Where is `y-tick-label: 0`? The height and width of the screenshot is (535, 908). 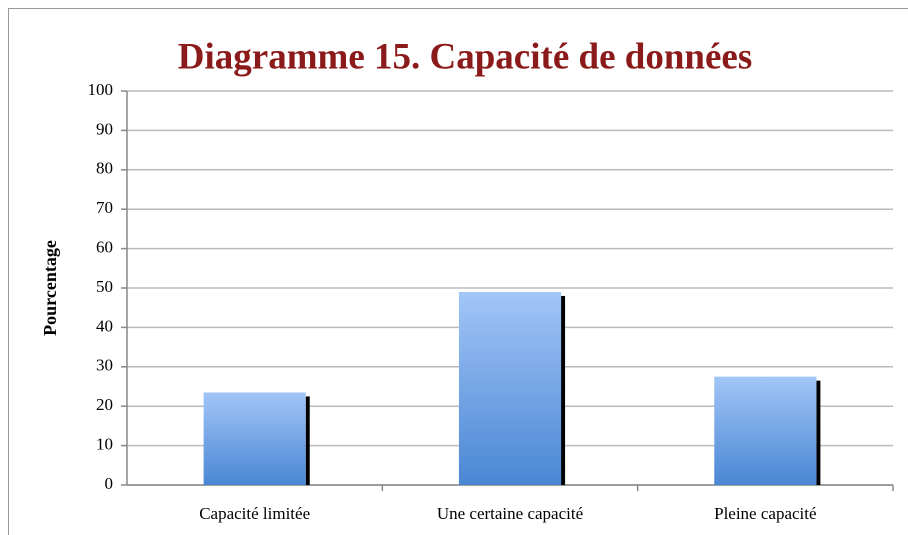 y-tick-label: 0 is located at coordinates (109, 483).